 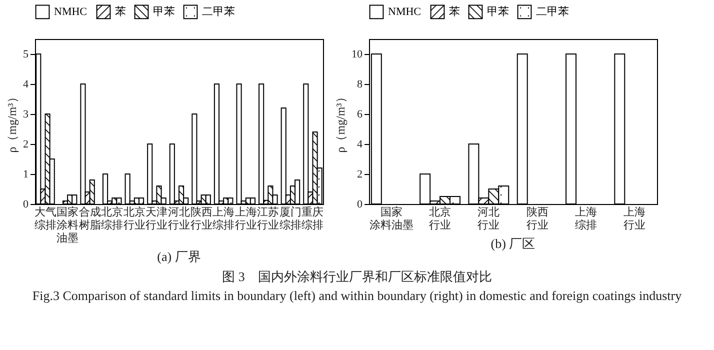 What do you see at coordinates (357, 296) in the screenshot?
I see `caption: Fig.3 Comparison of standard limits in boundary (left) and within boundary (right) in domestic and foreign coatings industry` at bounding box center [357, 296].